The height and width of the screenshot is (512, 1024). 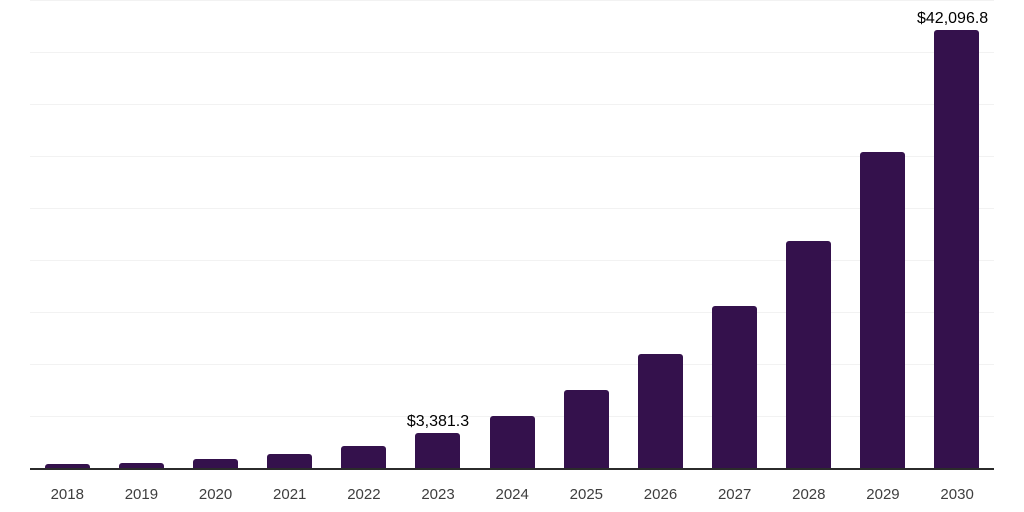 What do you see at coordinates (734, 386) in the screenshot?
I see `bar-2027` at bounding box center [734, 386].